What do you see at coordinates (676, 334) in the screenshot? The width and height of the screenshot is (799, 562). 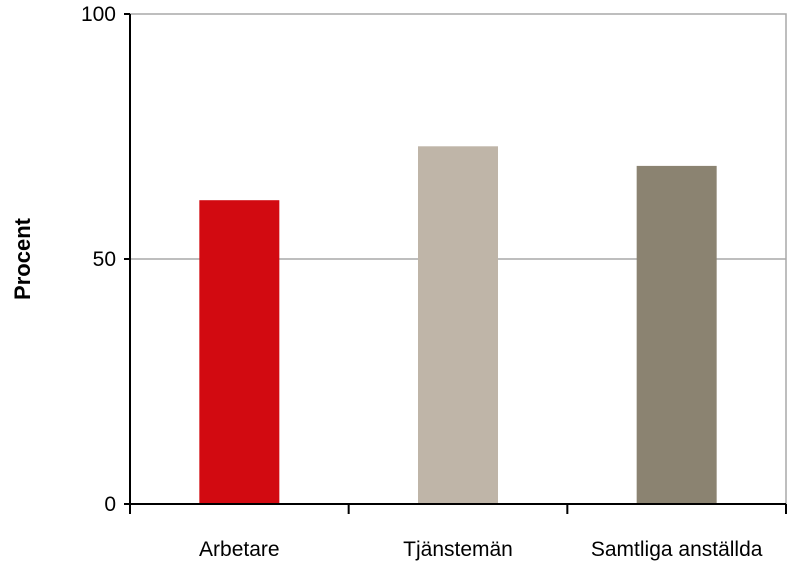 I see `bar-samtliga-anst-llda` at bounding box center [676, 334].